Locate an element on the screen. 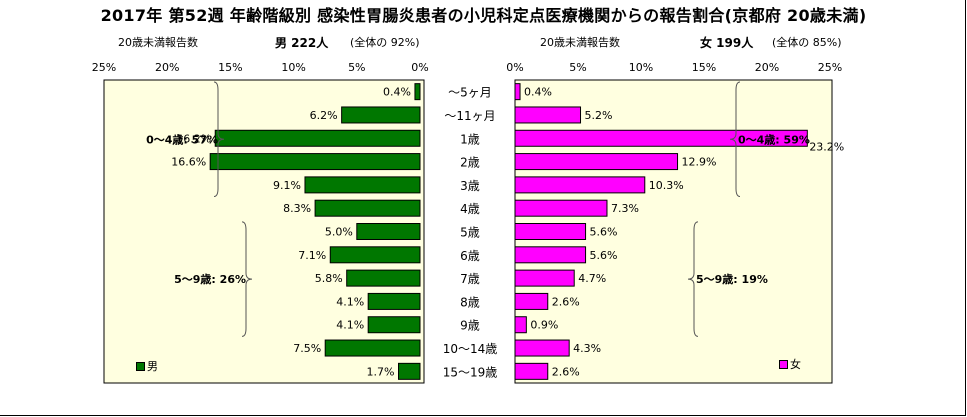 This screenshot has width=967, height=417. male-value-label-4: 9.1% is located at coordinates (287, 185).